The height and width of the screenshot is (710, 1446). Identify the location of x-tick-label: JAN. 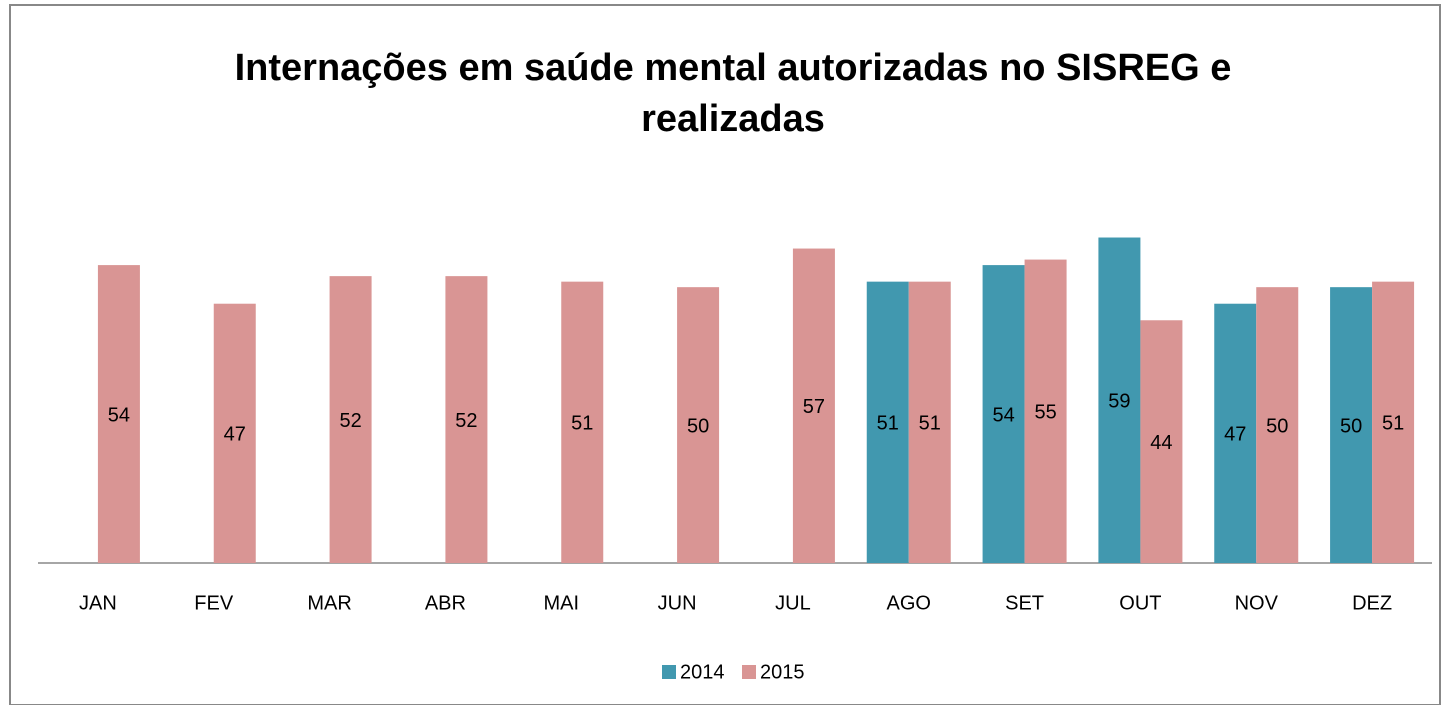
(98, 603).